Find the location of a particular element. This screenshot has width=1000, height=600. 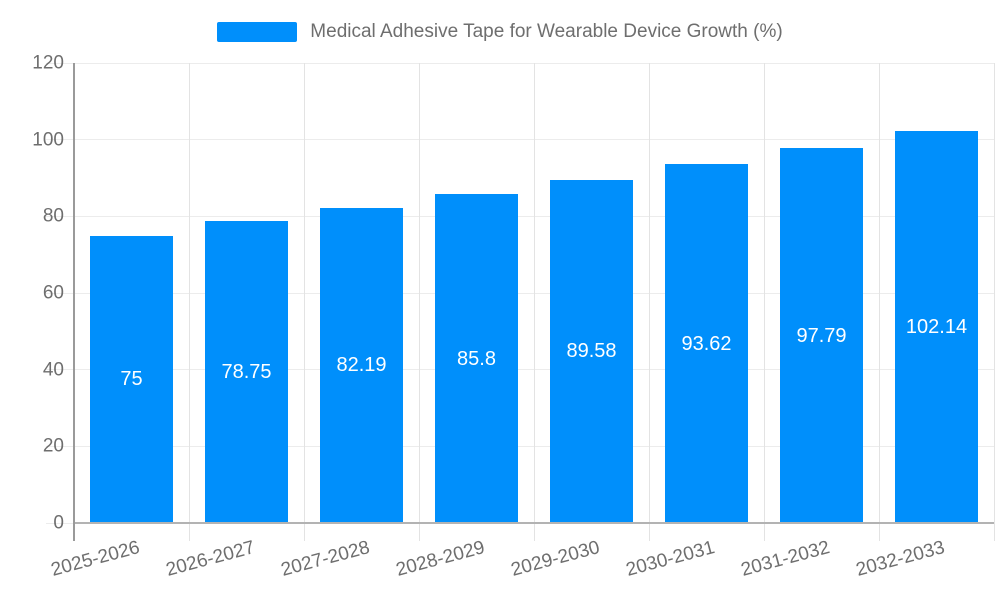

y-axis-tick-label: 20 is located at coordinates (53, 446).